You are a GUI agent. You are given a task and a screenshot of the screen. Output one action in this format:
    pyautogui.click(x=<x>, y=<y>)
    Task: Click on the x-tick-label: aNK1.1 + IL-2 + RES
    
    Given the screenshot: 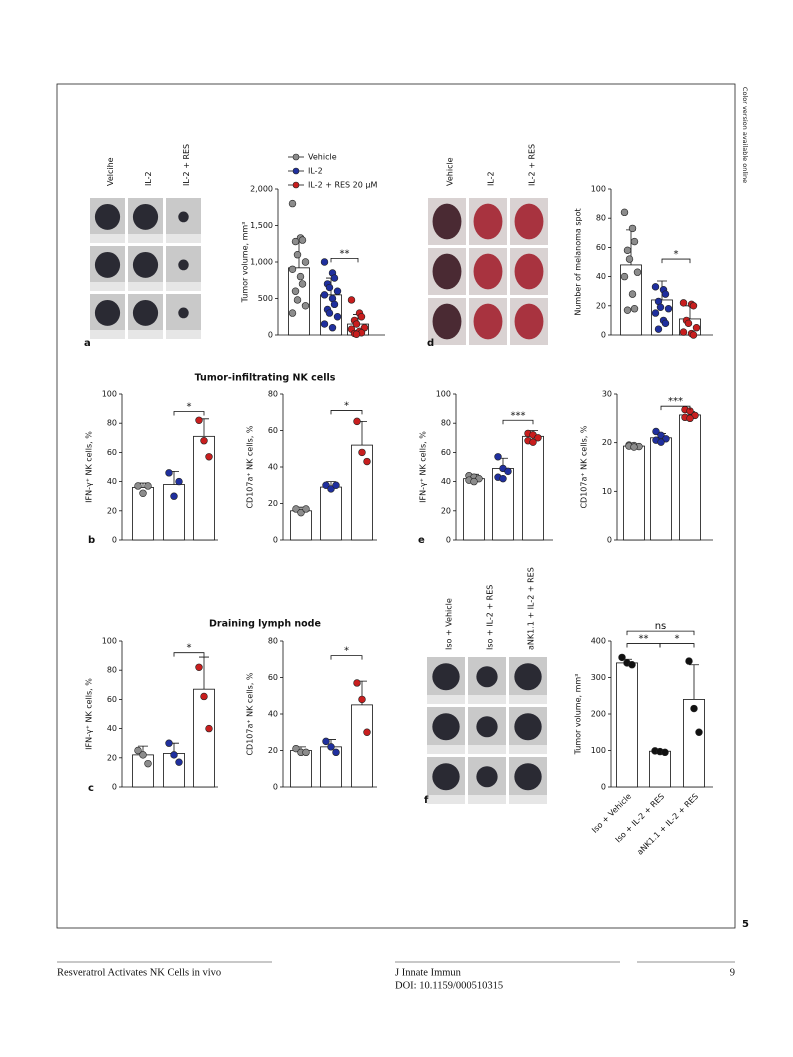 What is the action you would take?
    pyautogui.click(x=667, y=824)
    